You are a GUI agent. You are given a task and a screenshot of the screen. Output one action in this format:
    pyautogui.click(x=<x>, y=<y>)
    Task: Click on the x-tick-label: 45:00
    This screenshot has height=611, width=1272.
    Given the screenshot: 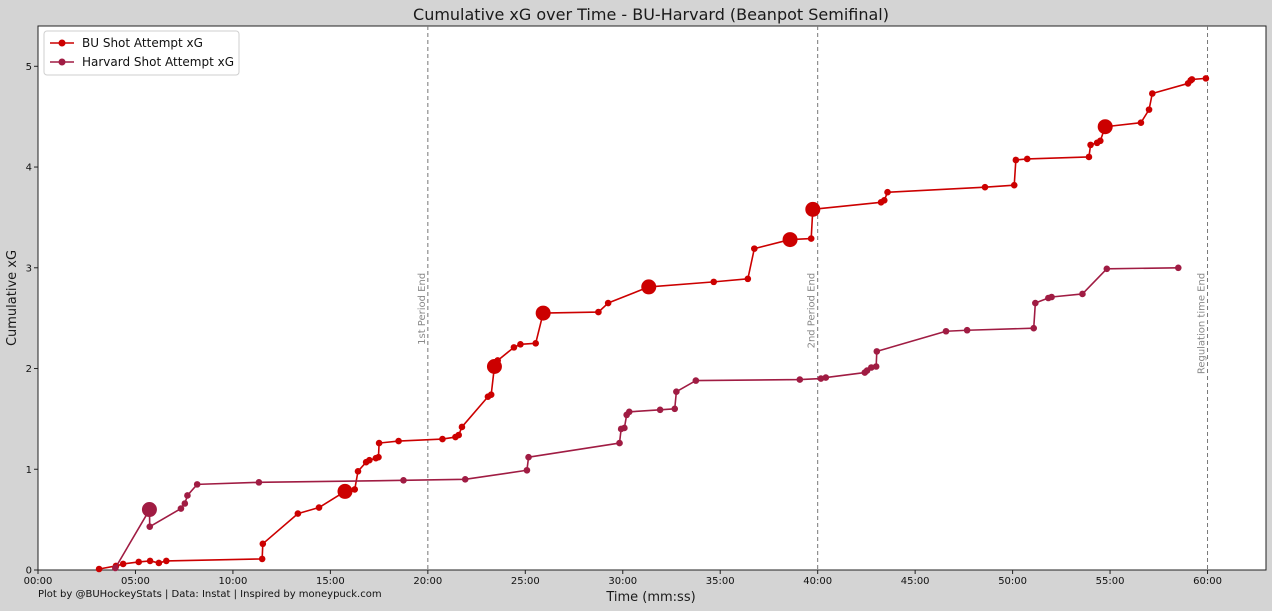 What is the action you would take?
    pyautogui.click(x=915, y=581)
    